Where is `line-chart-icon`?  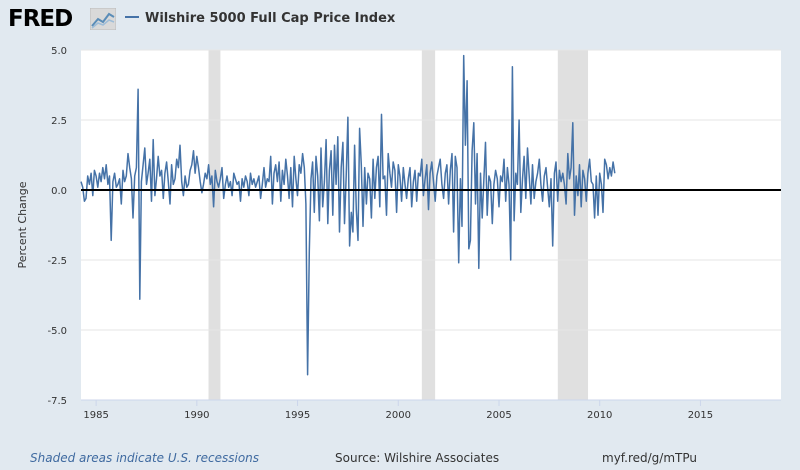 line-chart-icon is located at coordinates (103, 19).